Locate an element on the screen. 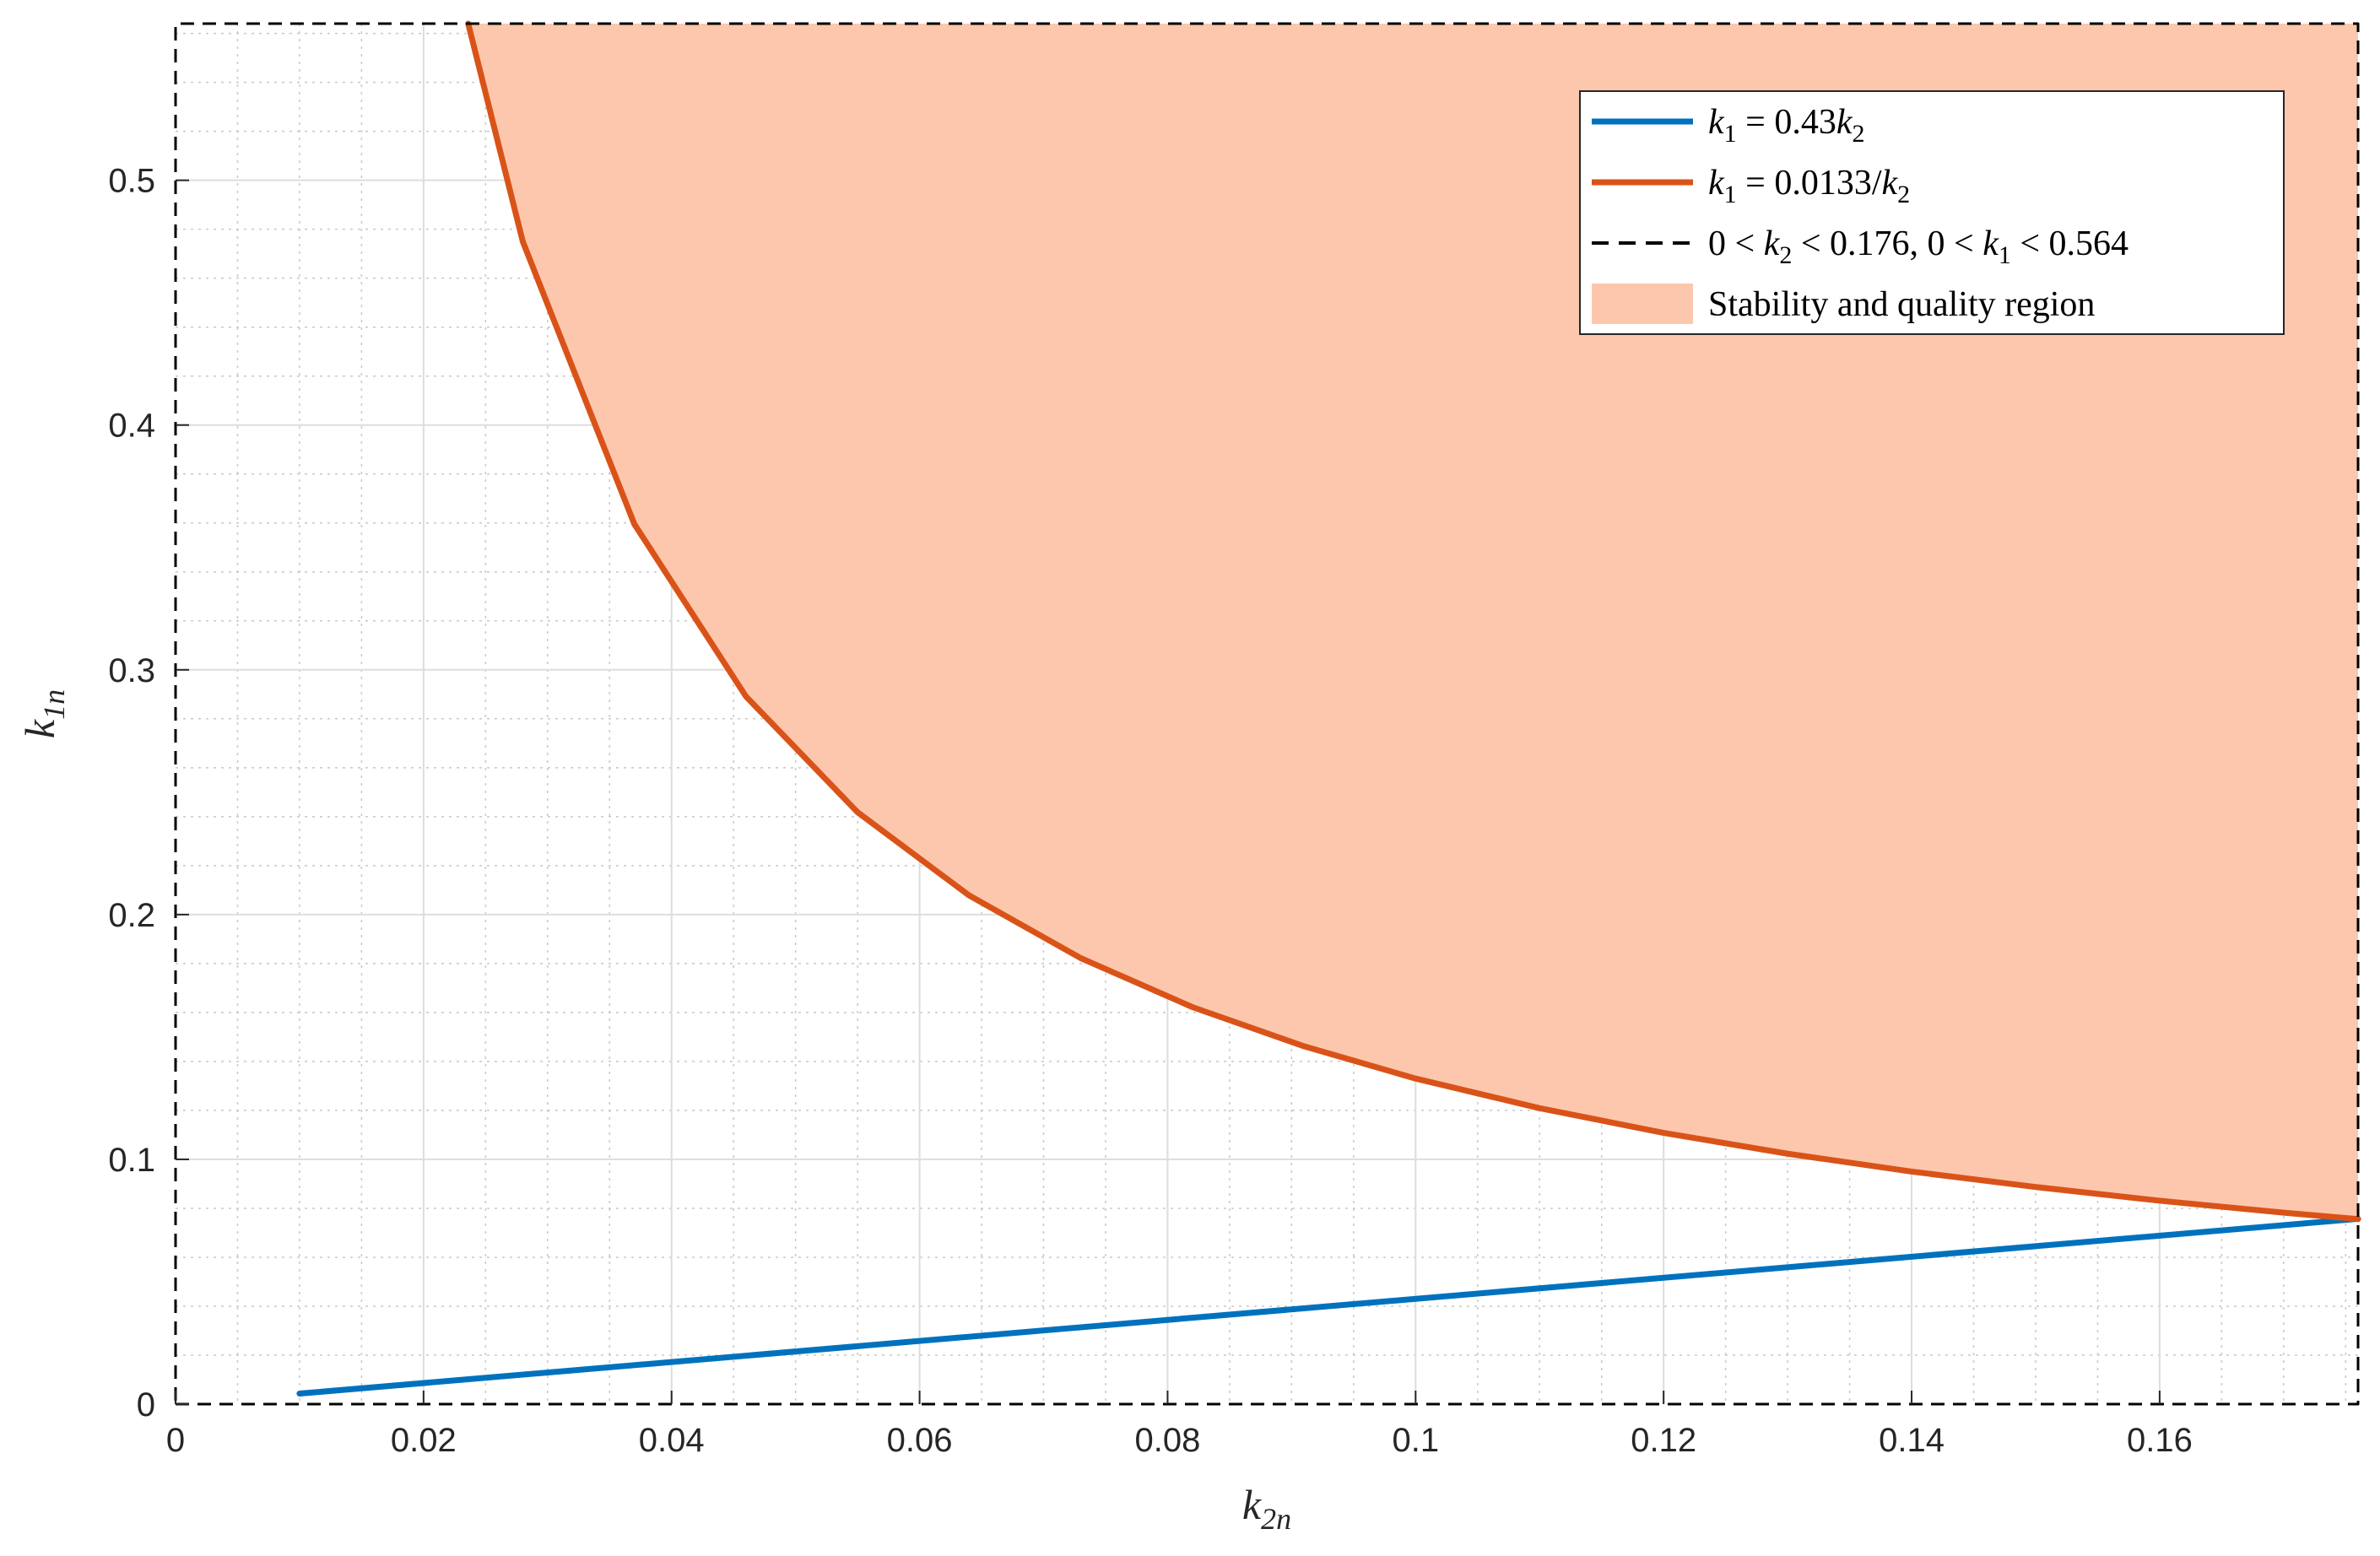 This screenshot has width=2380, height=1556. legend-box is located at coordinates (1932, 213).